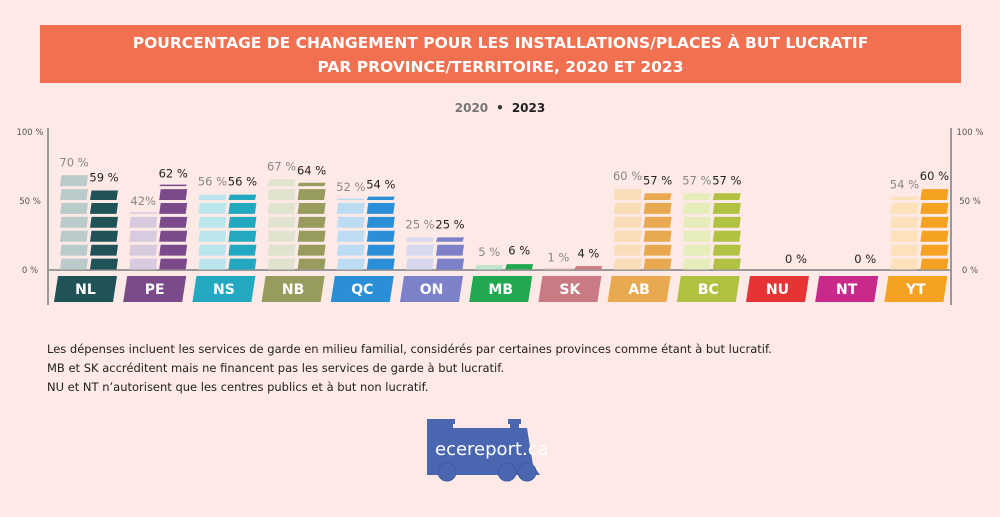  What do you see at coordinates (380, 184) in the screenshot?
I see `data-label-2023: 54 %` at bounding box center [380, 184].